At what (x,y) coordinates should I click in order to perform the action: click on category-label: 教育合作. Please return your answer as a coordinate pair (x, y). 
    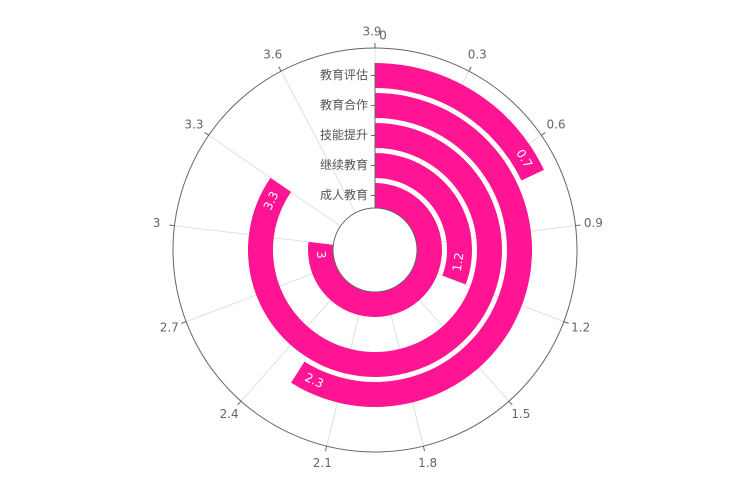
    Looking at the image, I should click on (344, 104).